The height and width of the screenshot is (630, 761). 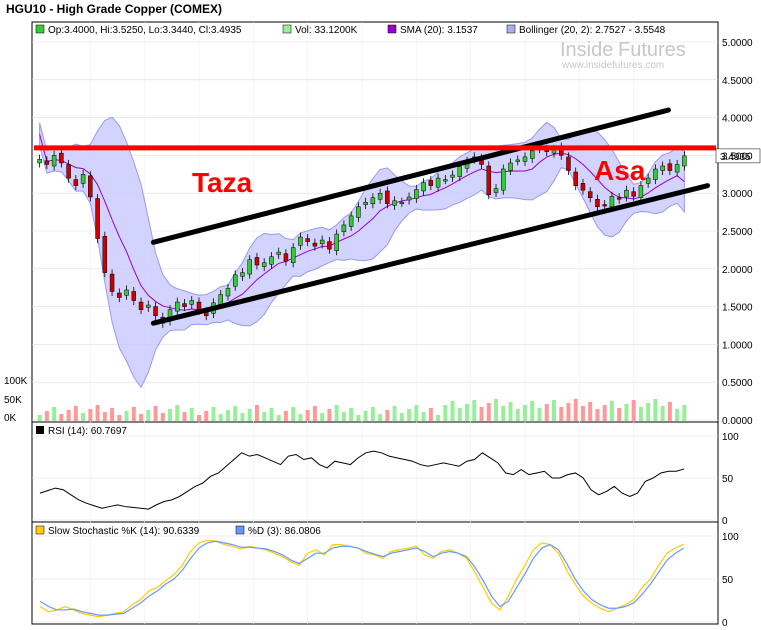 What do you see at coordinates (728, 580) in the screenshot?
I see `stoch-tick-label: 50` at bounding box center [728, 580].